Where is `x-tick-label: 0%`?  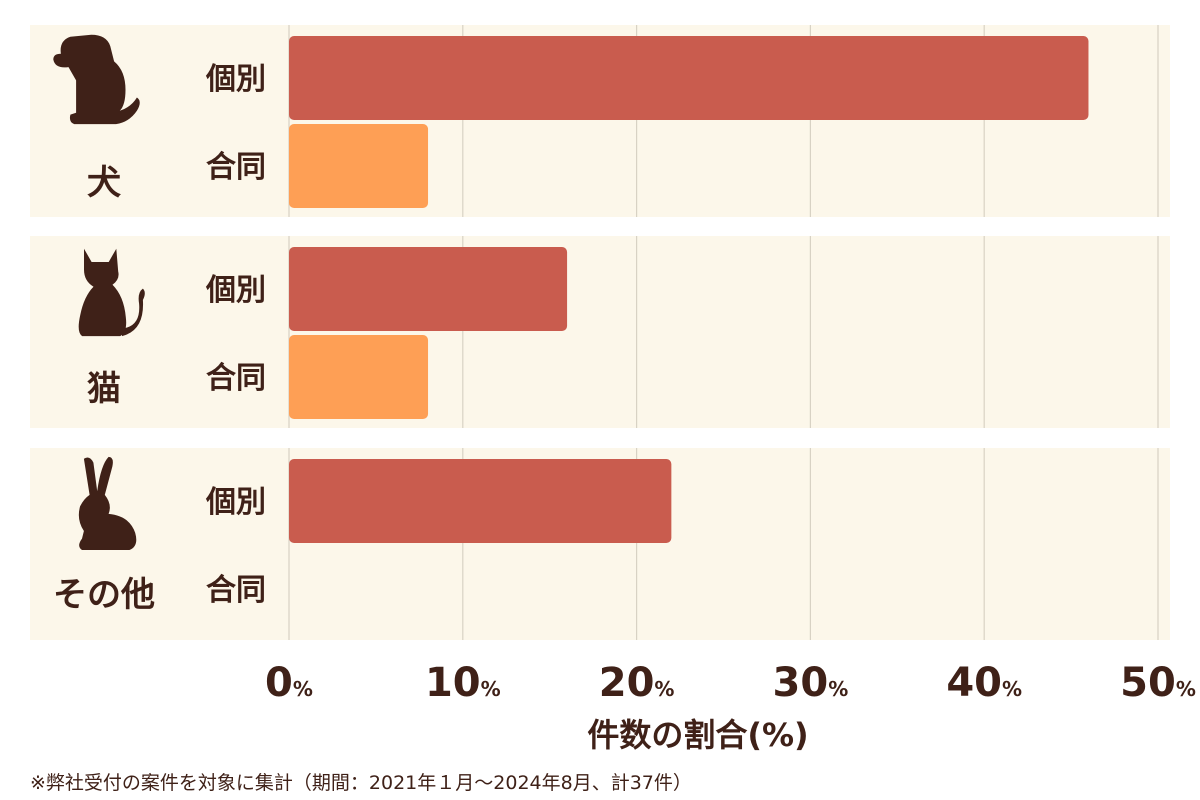
x-tick-label: 0% is located at coordinates (289, 683).